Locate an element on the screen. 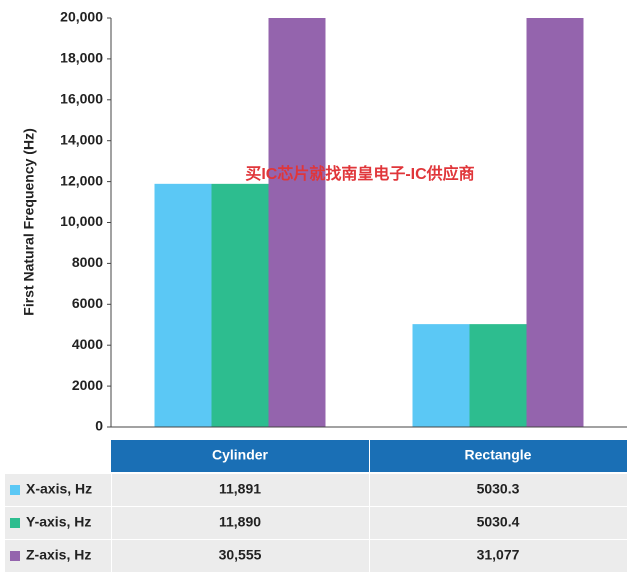 This screenshot has width=637, height=582. table-header: Rectangle is located at coordinates (498, 455).